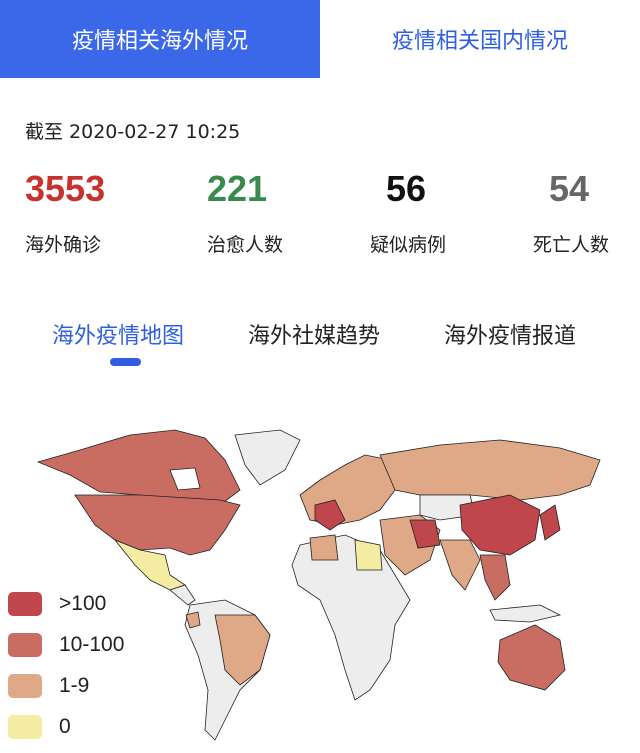  What do you see at coordinates (408, 245) in the screenshot?
I see `stat-label: 疑似病例` at bounding box center [408, 245].